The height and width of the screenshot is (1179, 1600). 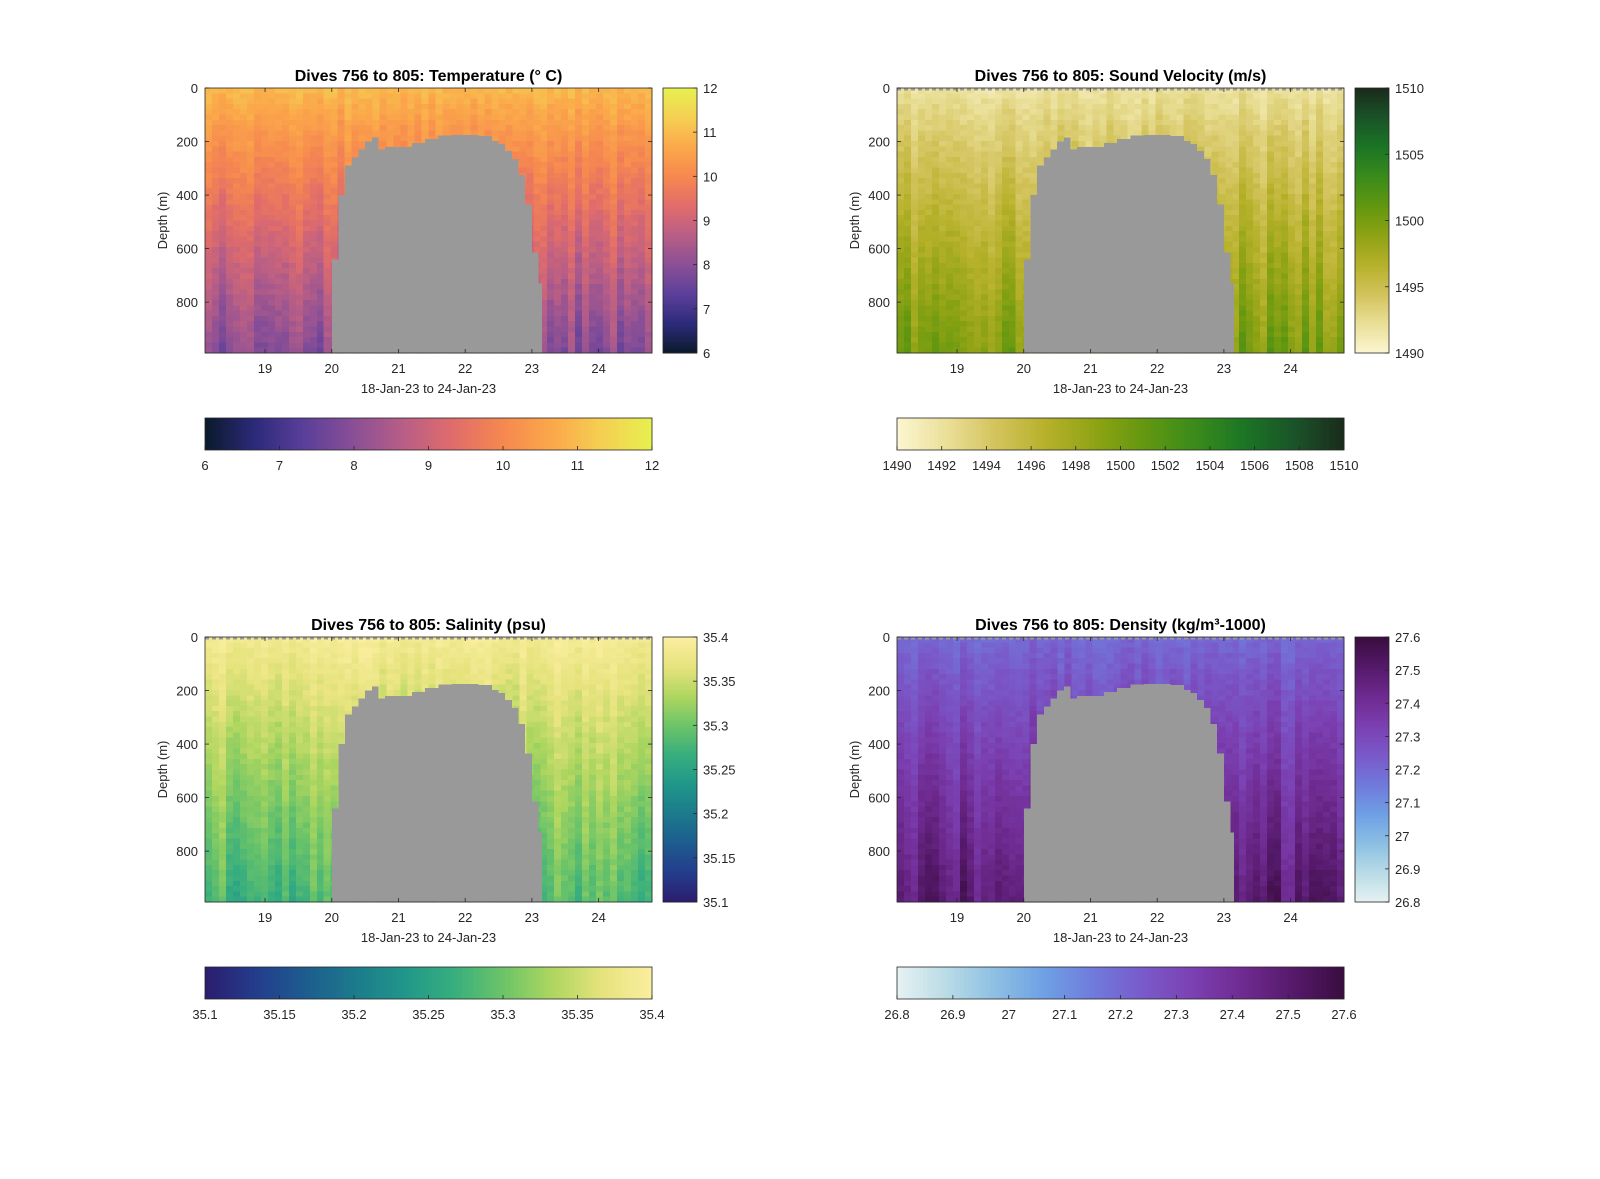 I want to click on colorbar-bottom-tick-label: 35.1, so click(x=204, y=1014).